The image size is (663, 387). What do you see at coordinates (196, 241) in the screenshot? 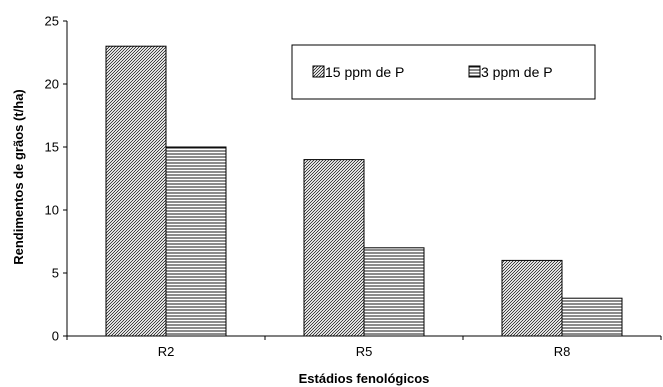
I see `bar-3-ppm-de-p-r2` at bounding box center [196, 241].